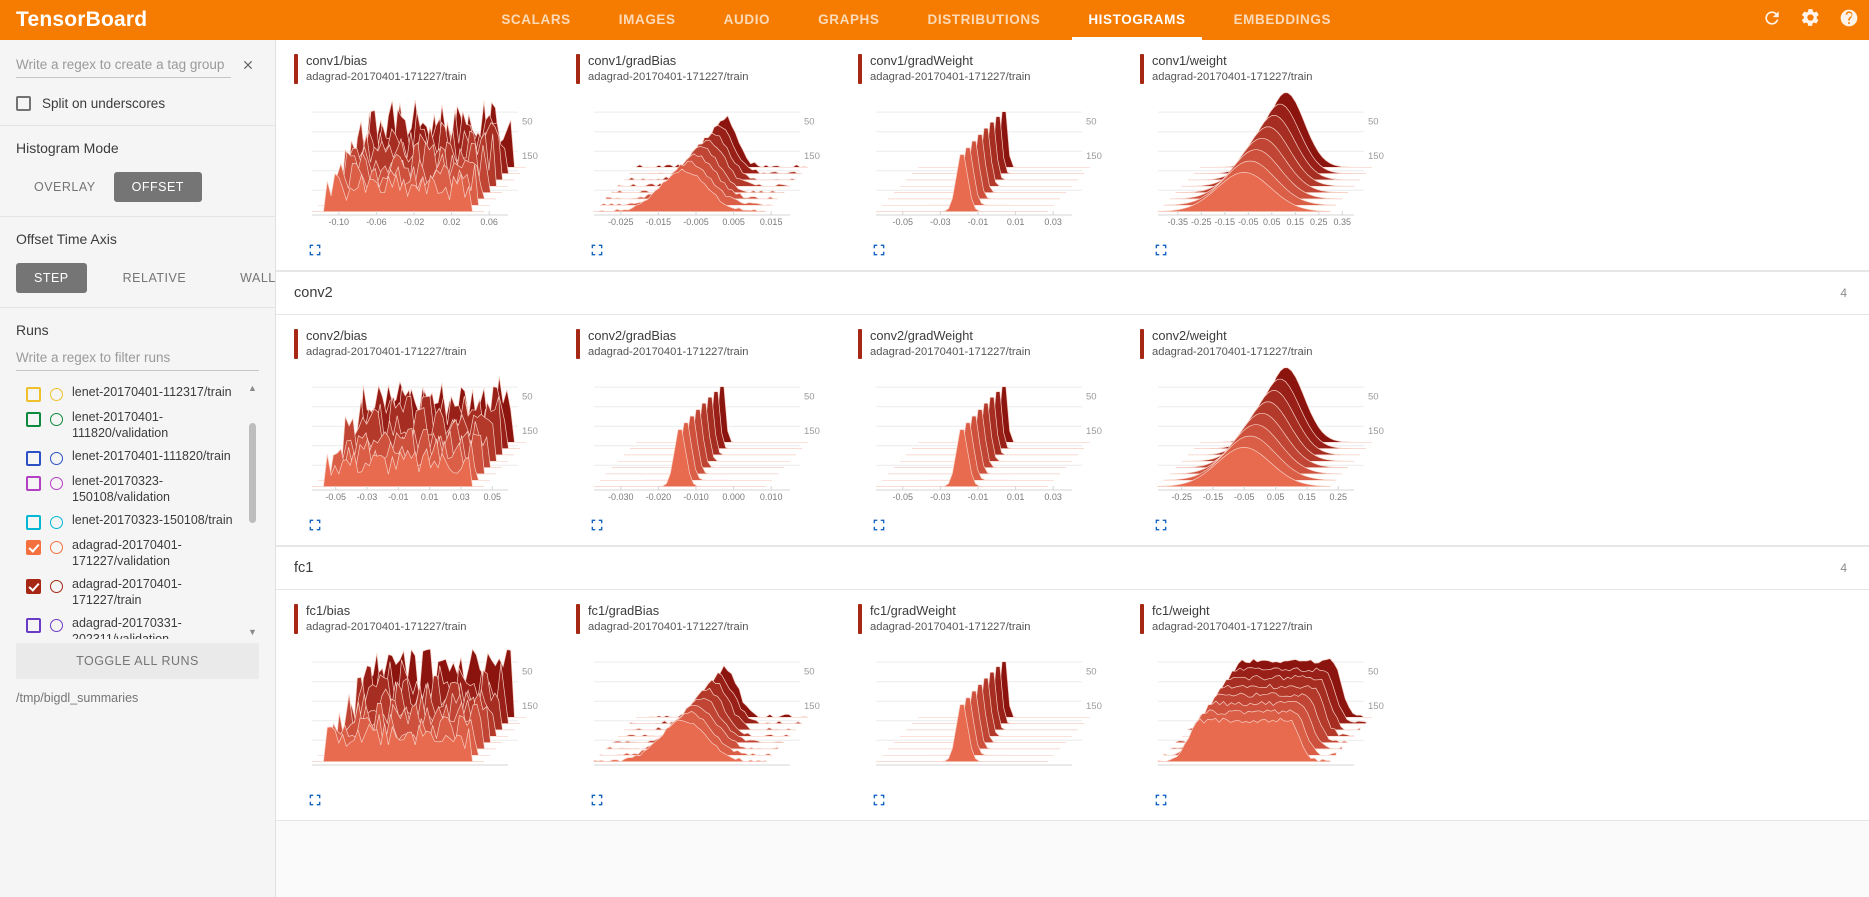  I want to click on histogram-plot: 50 150 -0.05 -0.03 -0.01 0.01 0.03 0.05, so click(435, 439).